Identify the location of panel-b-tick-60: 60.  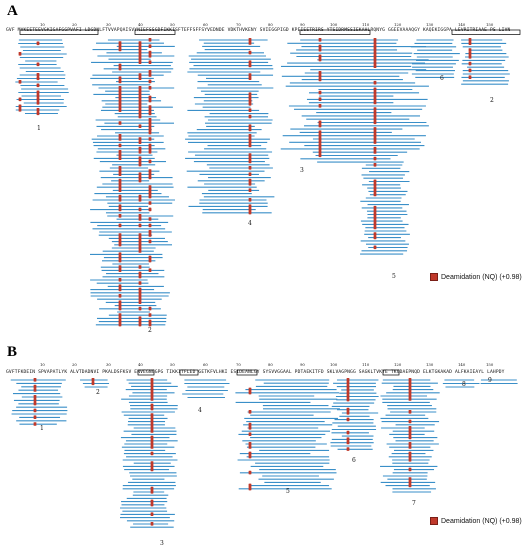
(205, 364).